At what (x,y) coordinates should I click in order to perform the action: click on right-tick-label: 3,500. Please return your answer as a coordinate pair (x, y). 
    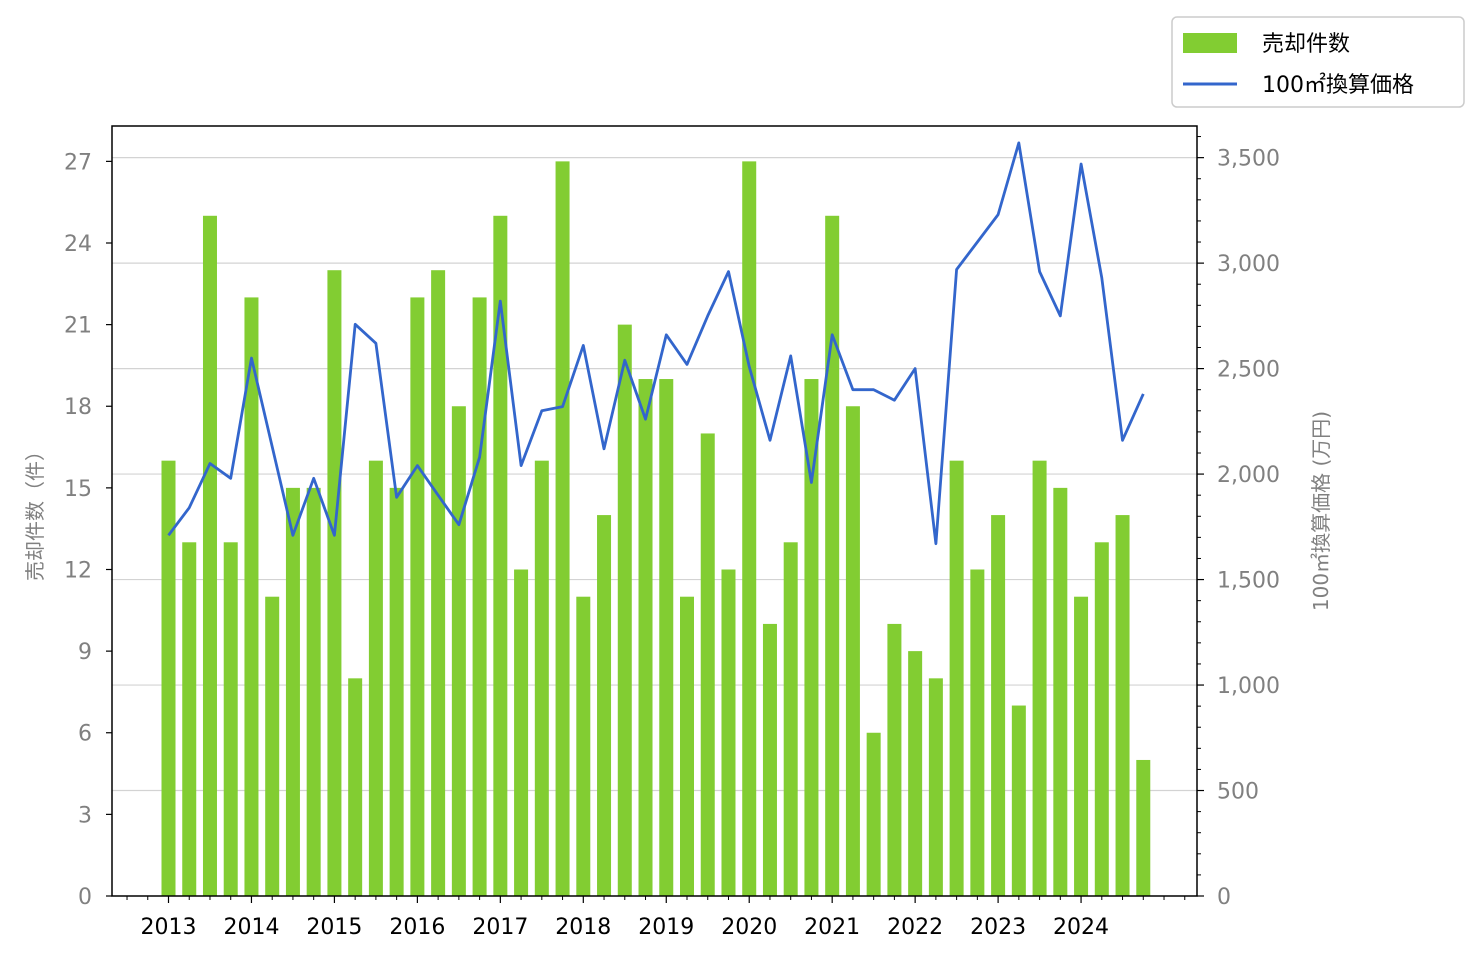
    Looking at the image, I should click on (1248, 159).